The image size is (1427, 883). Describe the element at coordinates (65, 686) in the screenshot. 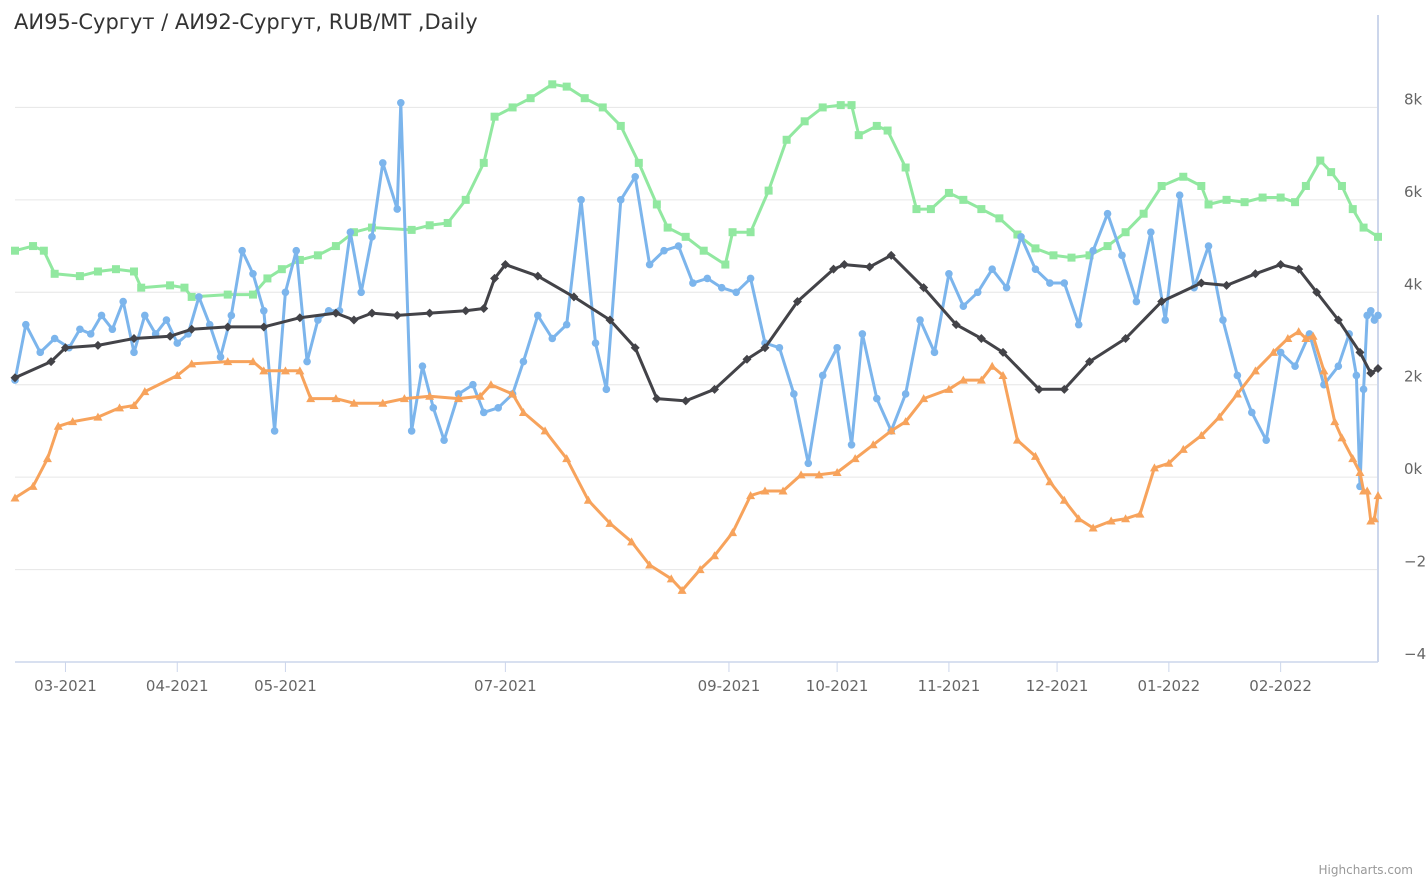

I see `x-tick-label: 03-2021` at that location.